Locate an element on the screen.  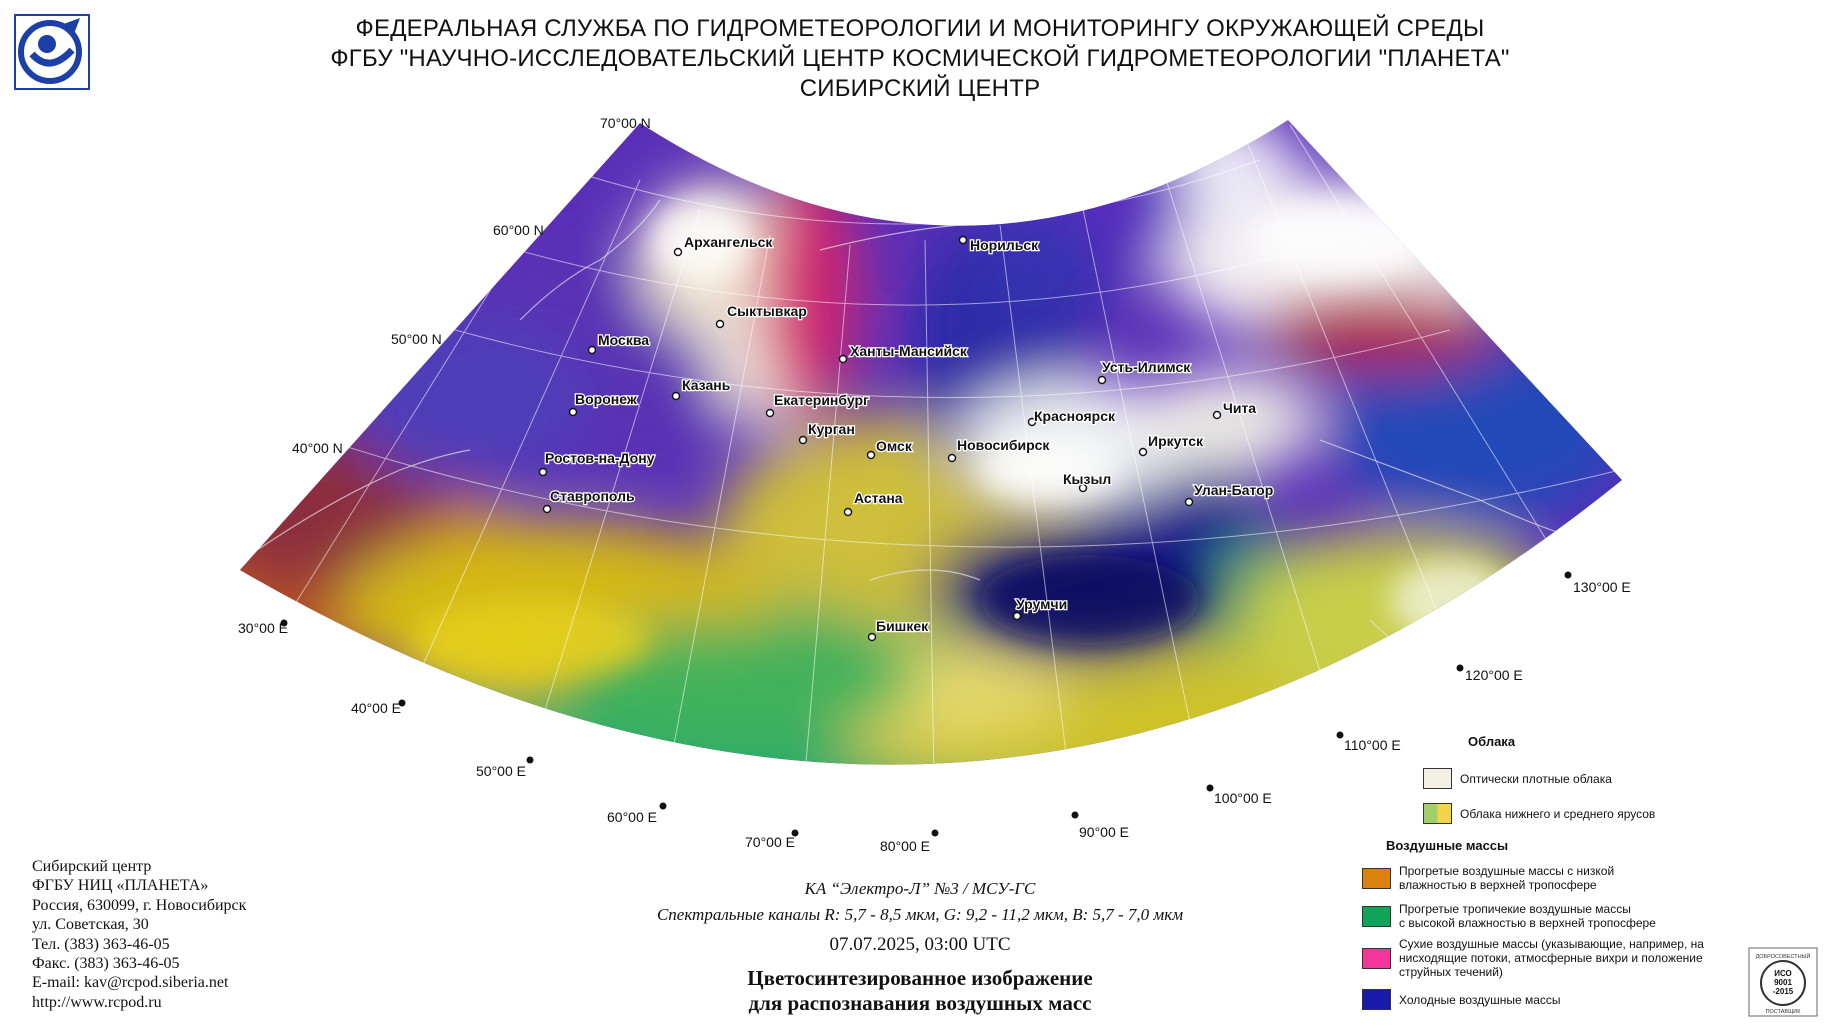
city-chita: Чита is located at coordinates (1235, 409).